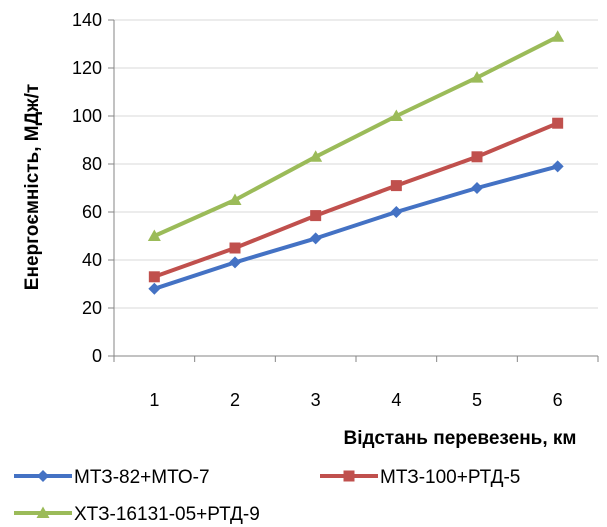  I want to click on x-tick-label: 6, so click(558, 400).